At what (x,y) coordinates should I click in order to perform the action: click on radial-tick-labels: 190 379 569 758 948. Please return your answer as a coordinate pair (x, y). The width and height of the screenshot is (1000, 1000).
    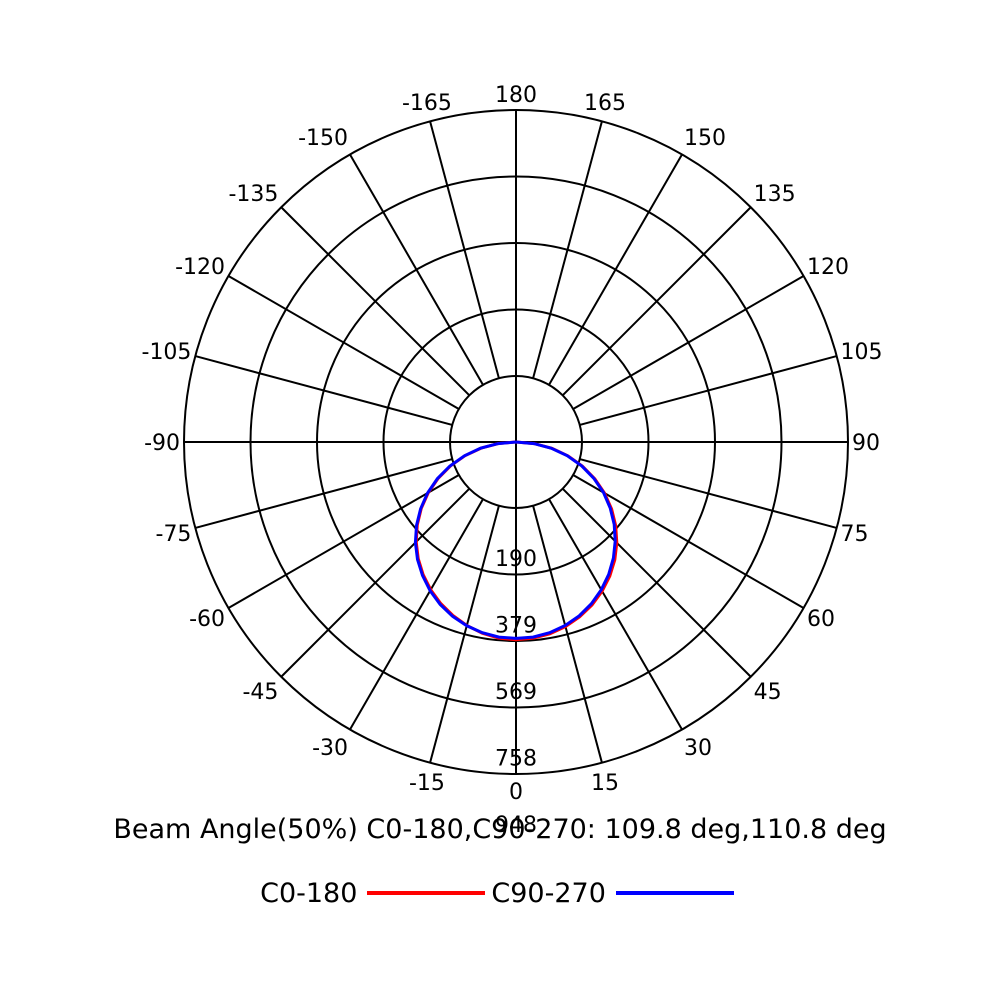
    Looking at the image, I should click on (516, 692).